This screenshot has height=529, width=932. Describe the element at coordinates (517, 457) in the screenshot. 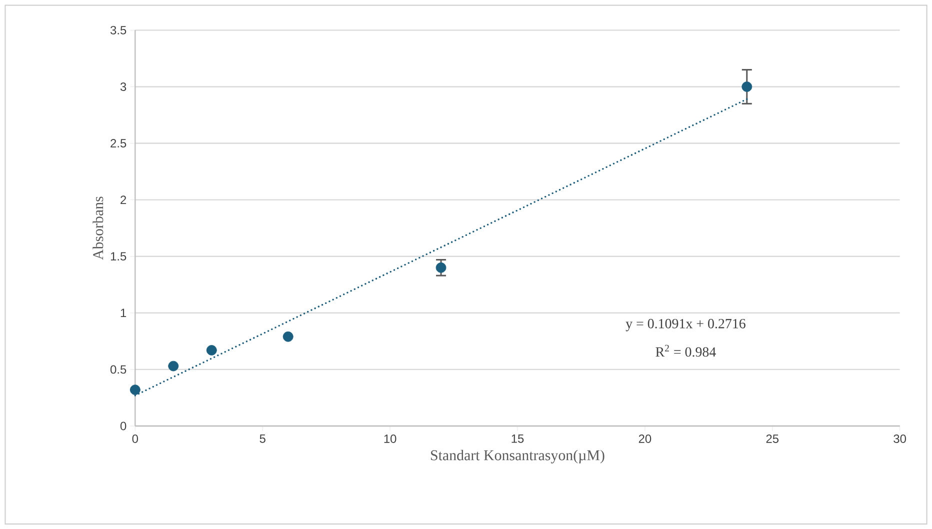

I see `x-axis-title: Standart Konsantrasyon(µM)` at that location.